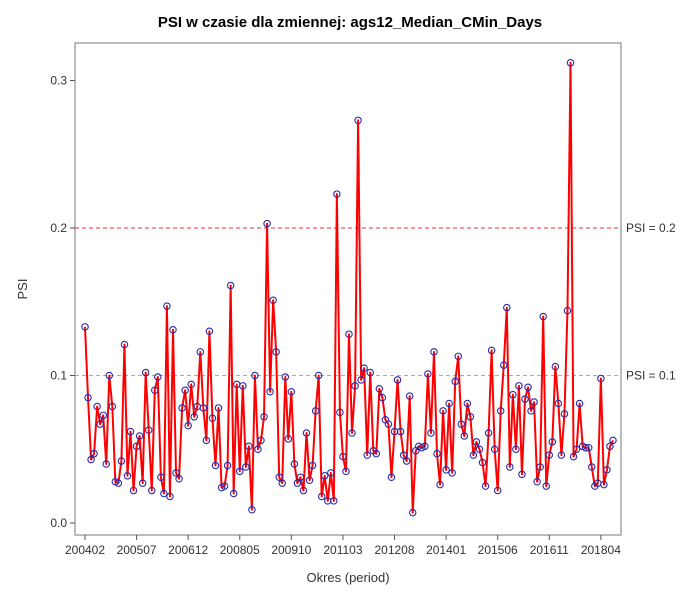 The width and height of the screenshot is (700, 600). What do you see at coordinates (58, 376) in the screenshot?
I see `y-tick-label: 0.1` at bounding box center [58, 376].